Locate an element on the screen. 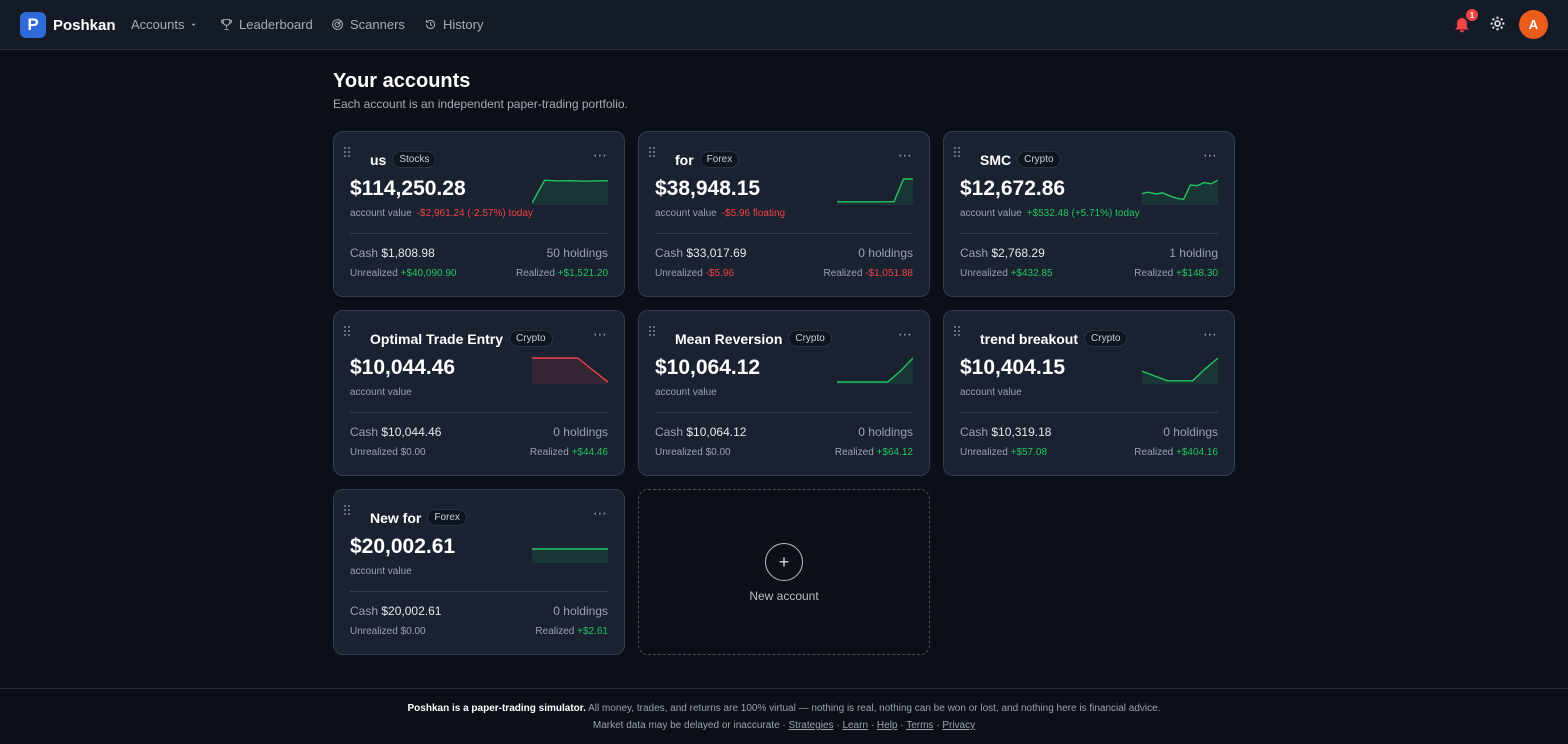 Image resolution: width=1568 pixels, height=744 pixels. holdings-count: 1 holding is located at coordinates (1193, 253).